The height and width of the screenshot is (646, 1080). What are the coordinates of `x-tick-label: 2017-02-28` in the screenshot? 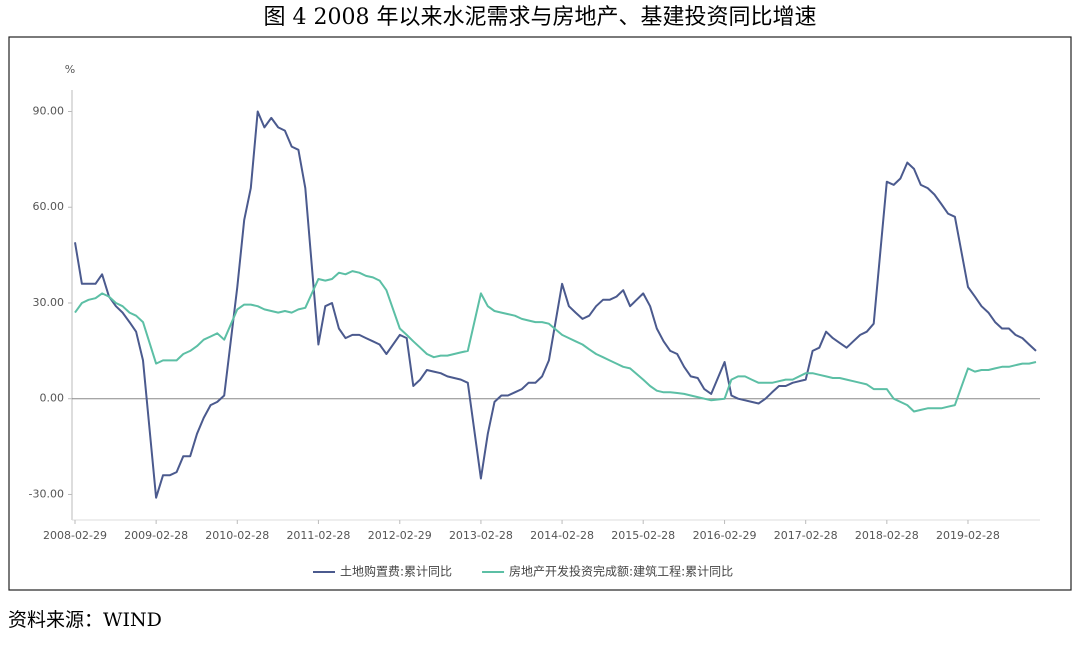 It's located at (806, 535).